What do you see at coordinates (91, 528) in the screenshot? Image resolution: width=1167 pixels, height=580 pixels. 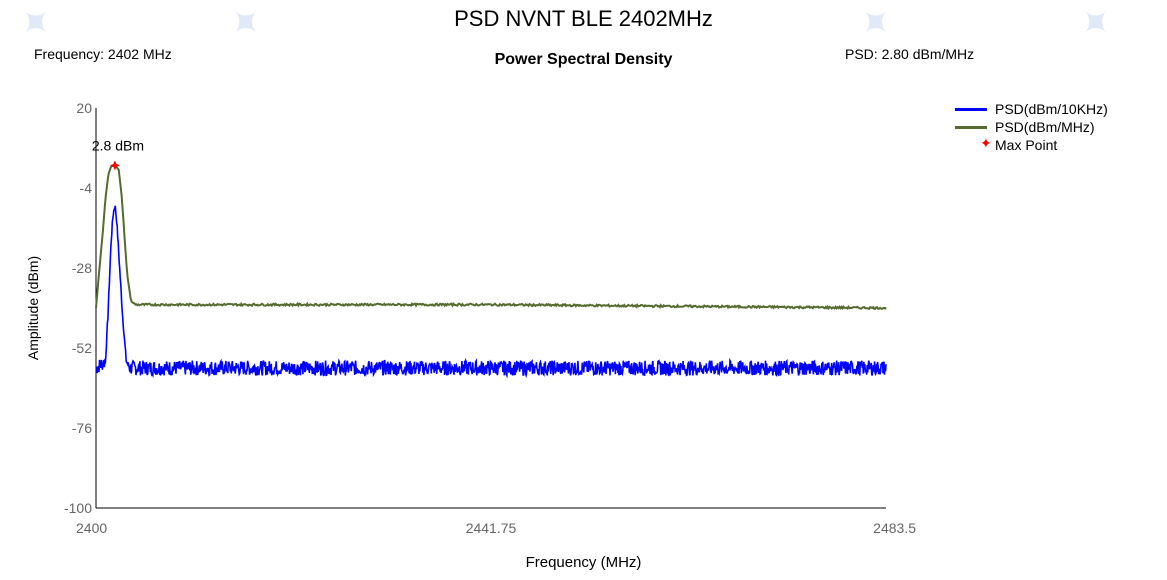 I see `x-tick-label: 2400` at bounding box center [91, 528].